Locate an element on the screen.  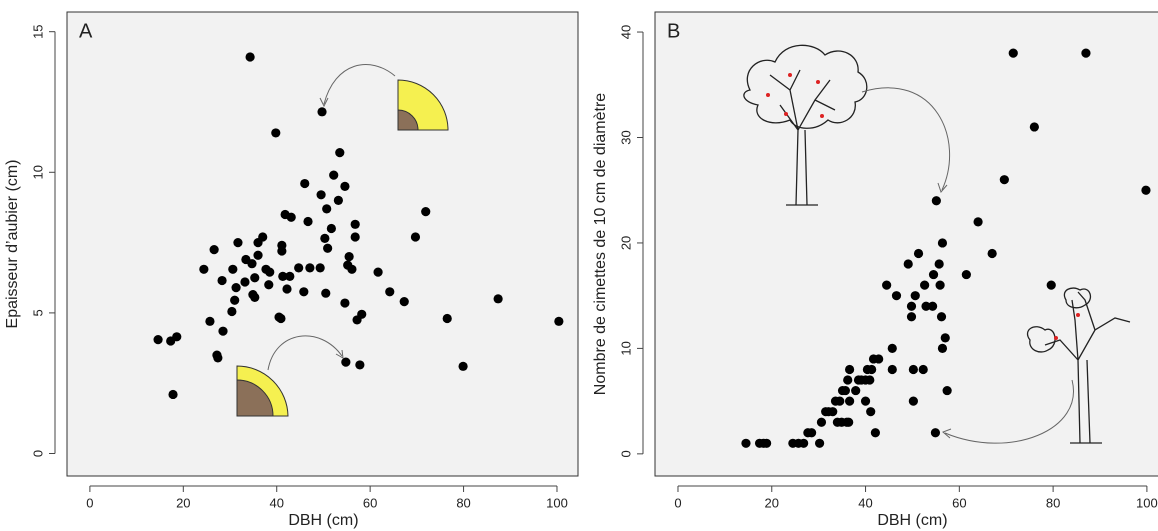
y-axis-title: Nombre de cimettes de 10 cm de diamètre is located at coordinates (600, 244).